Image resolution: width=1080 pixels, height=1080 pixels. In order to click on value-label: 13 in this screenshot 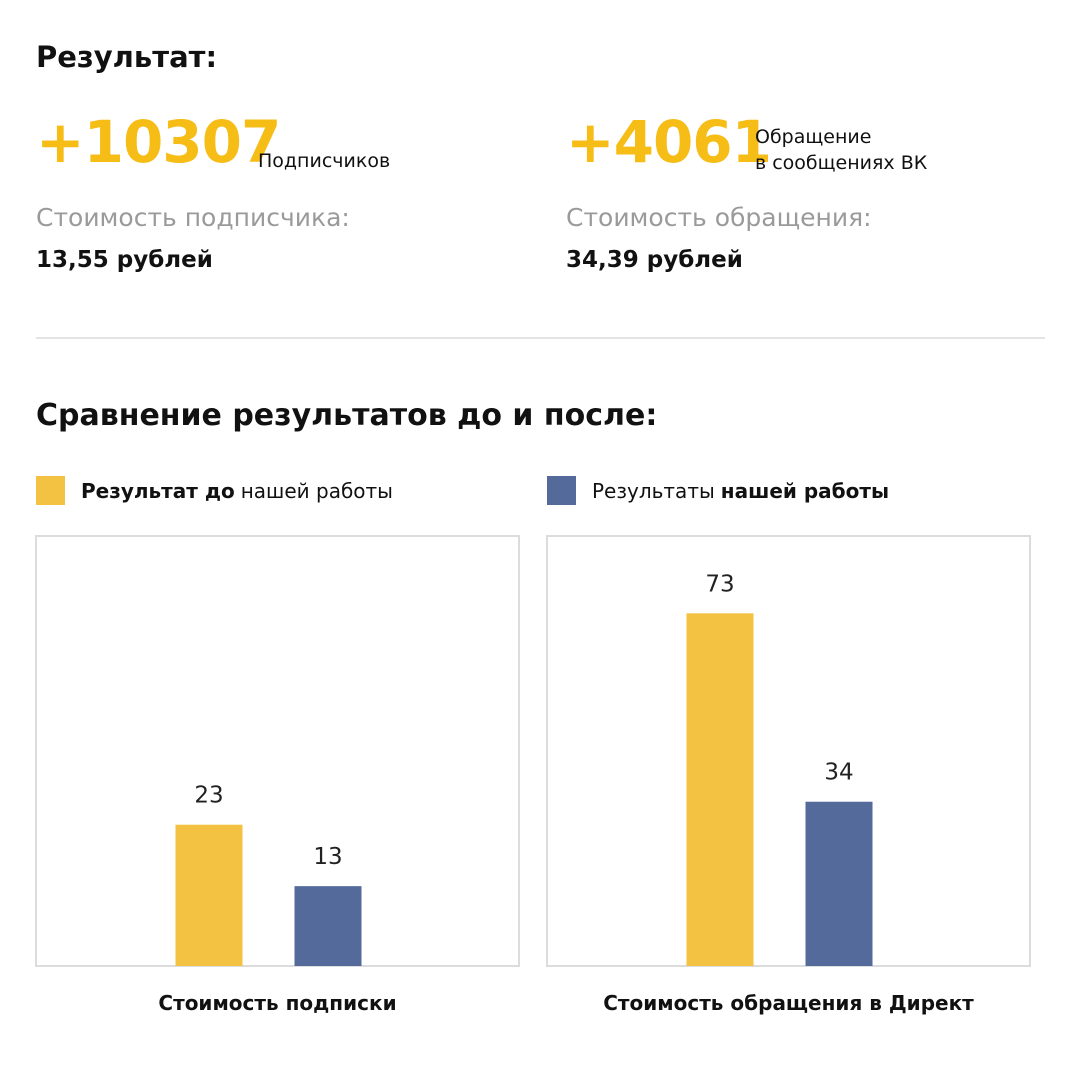, I will do `click(327, 857)`.